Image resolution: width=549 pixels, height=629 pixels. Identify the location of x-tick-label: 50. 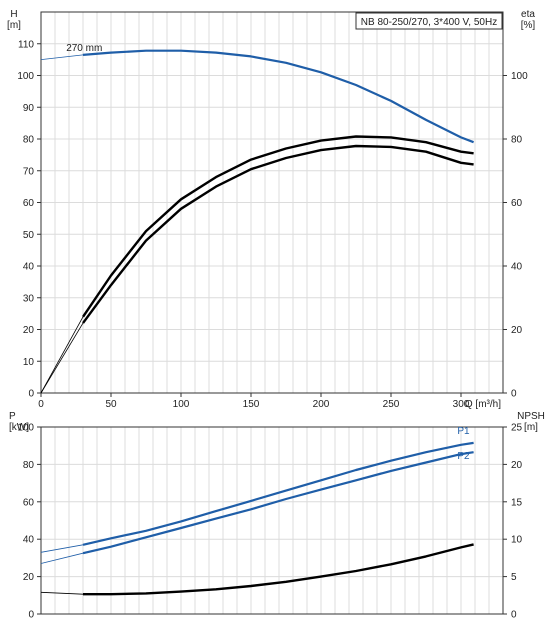
(111, 404).